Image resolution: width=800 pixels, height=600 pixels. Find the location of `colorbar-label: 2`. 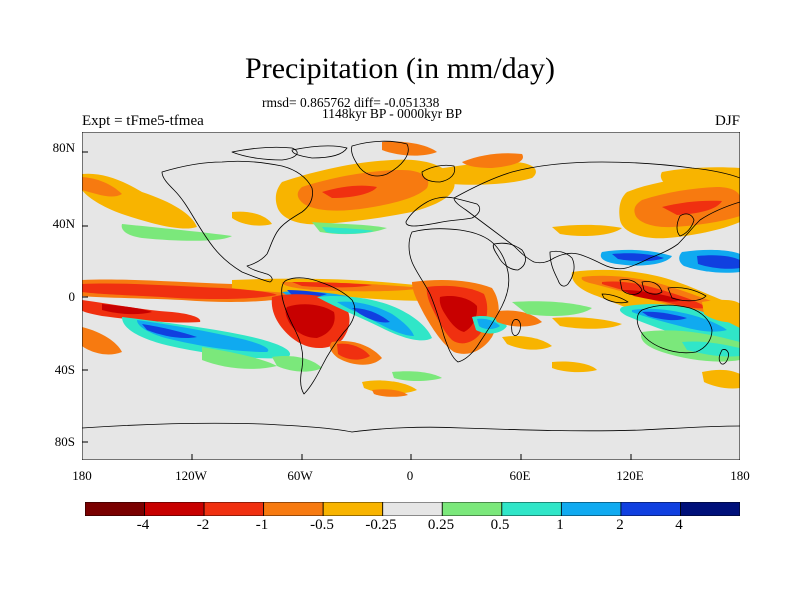

colorbar-label: 2 is located at coordinates (620, 525).